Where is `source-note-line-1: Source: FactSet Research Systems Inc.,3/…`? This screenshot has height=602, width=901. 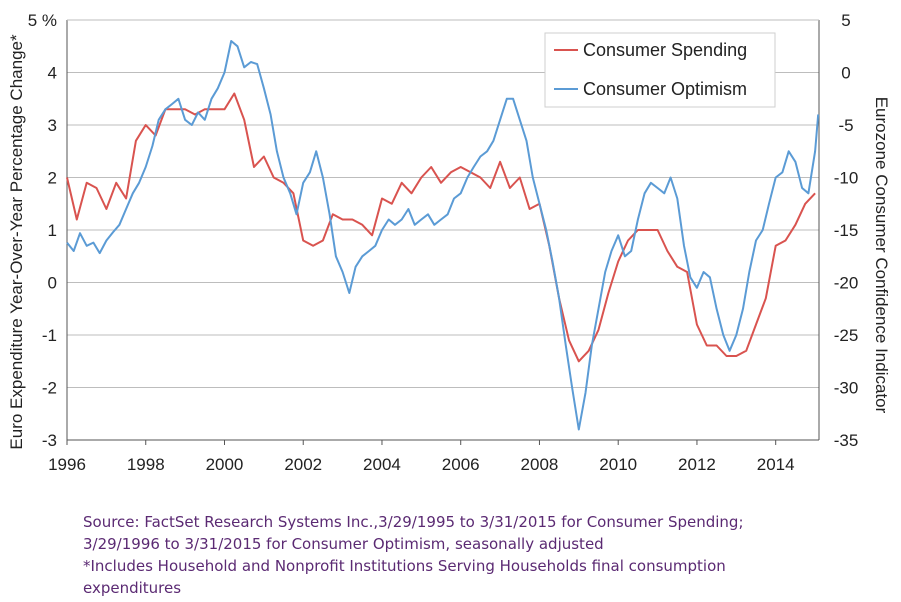
source-note-line-1: Source: FactSet Research Systems Inc.,3/… is located at coordinates (413, 522).